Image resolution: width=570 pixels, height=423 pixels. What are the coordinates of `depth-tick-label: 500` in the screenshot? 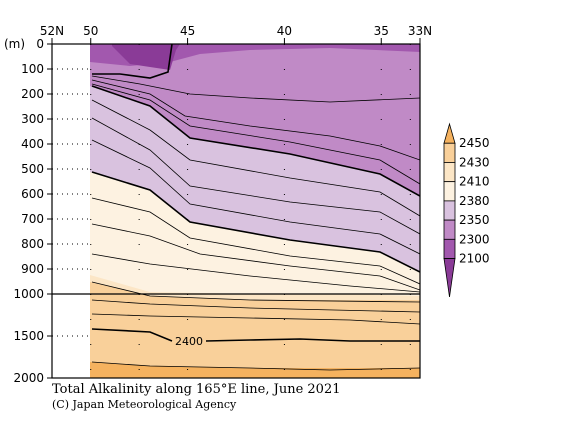 It's located at (32, 169).